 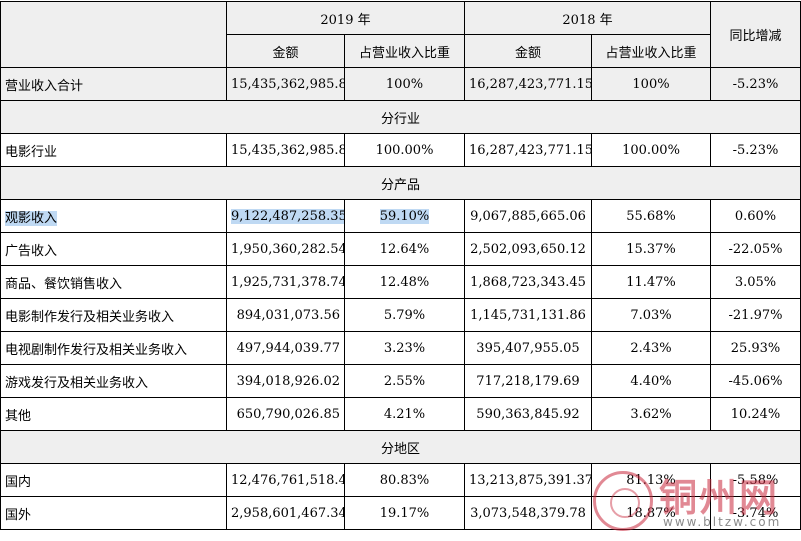 What do you see at coordinates (404, 348) in the screenshot?
I see `ratio-2019: 3.23%` at bounding box center [404, 348].